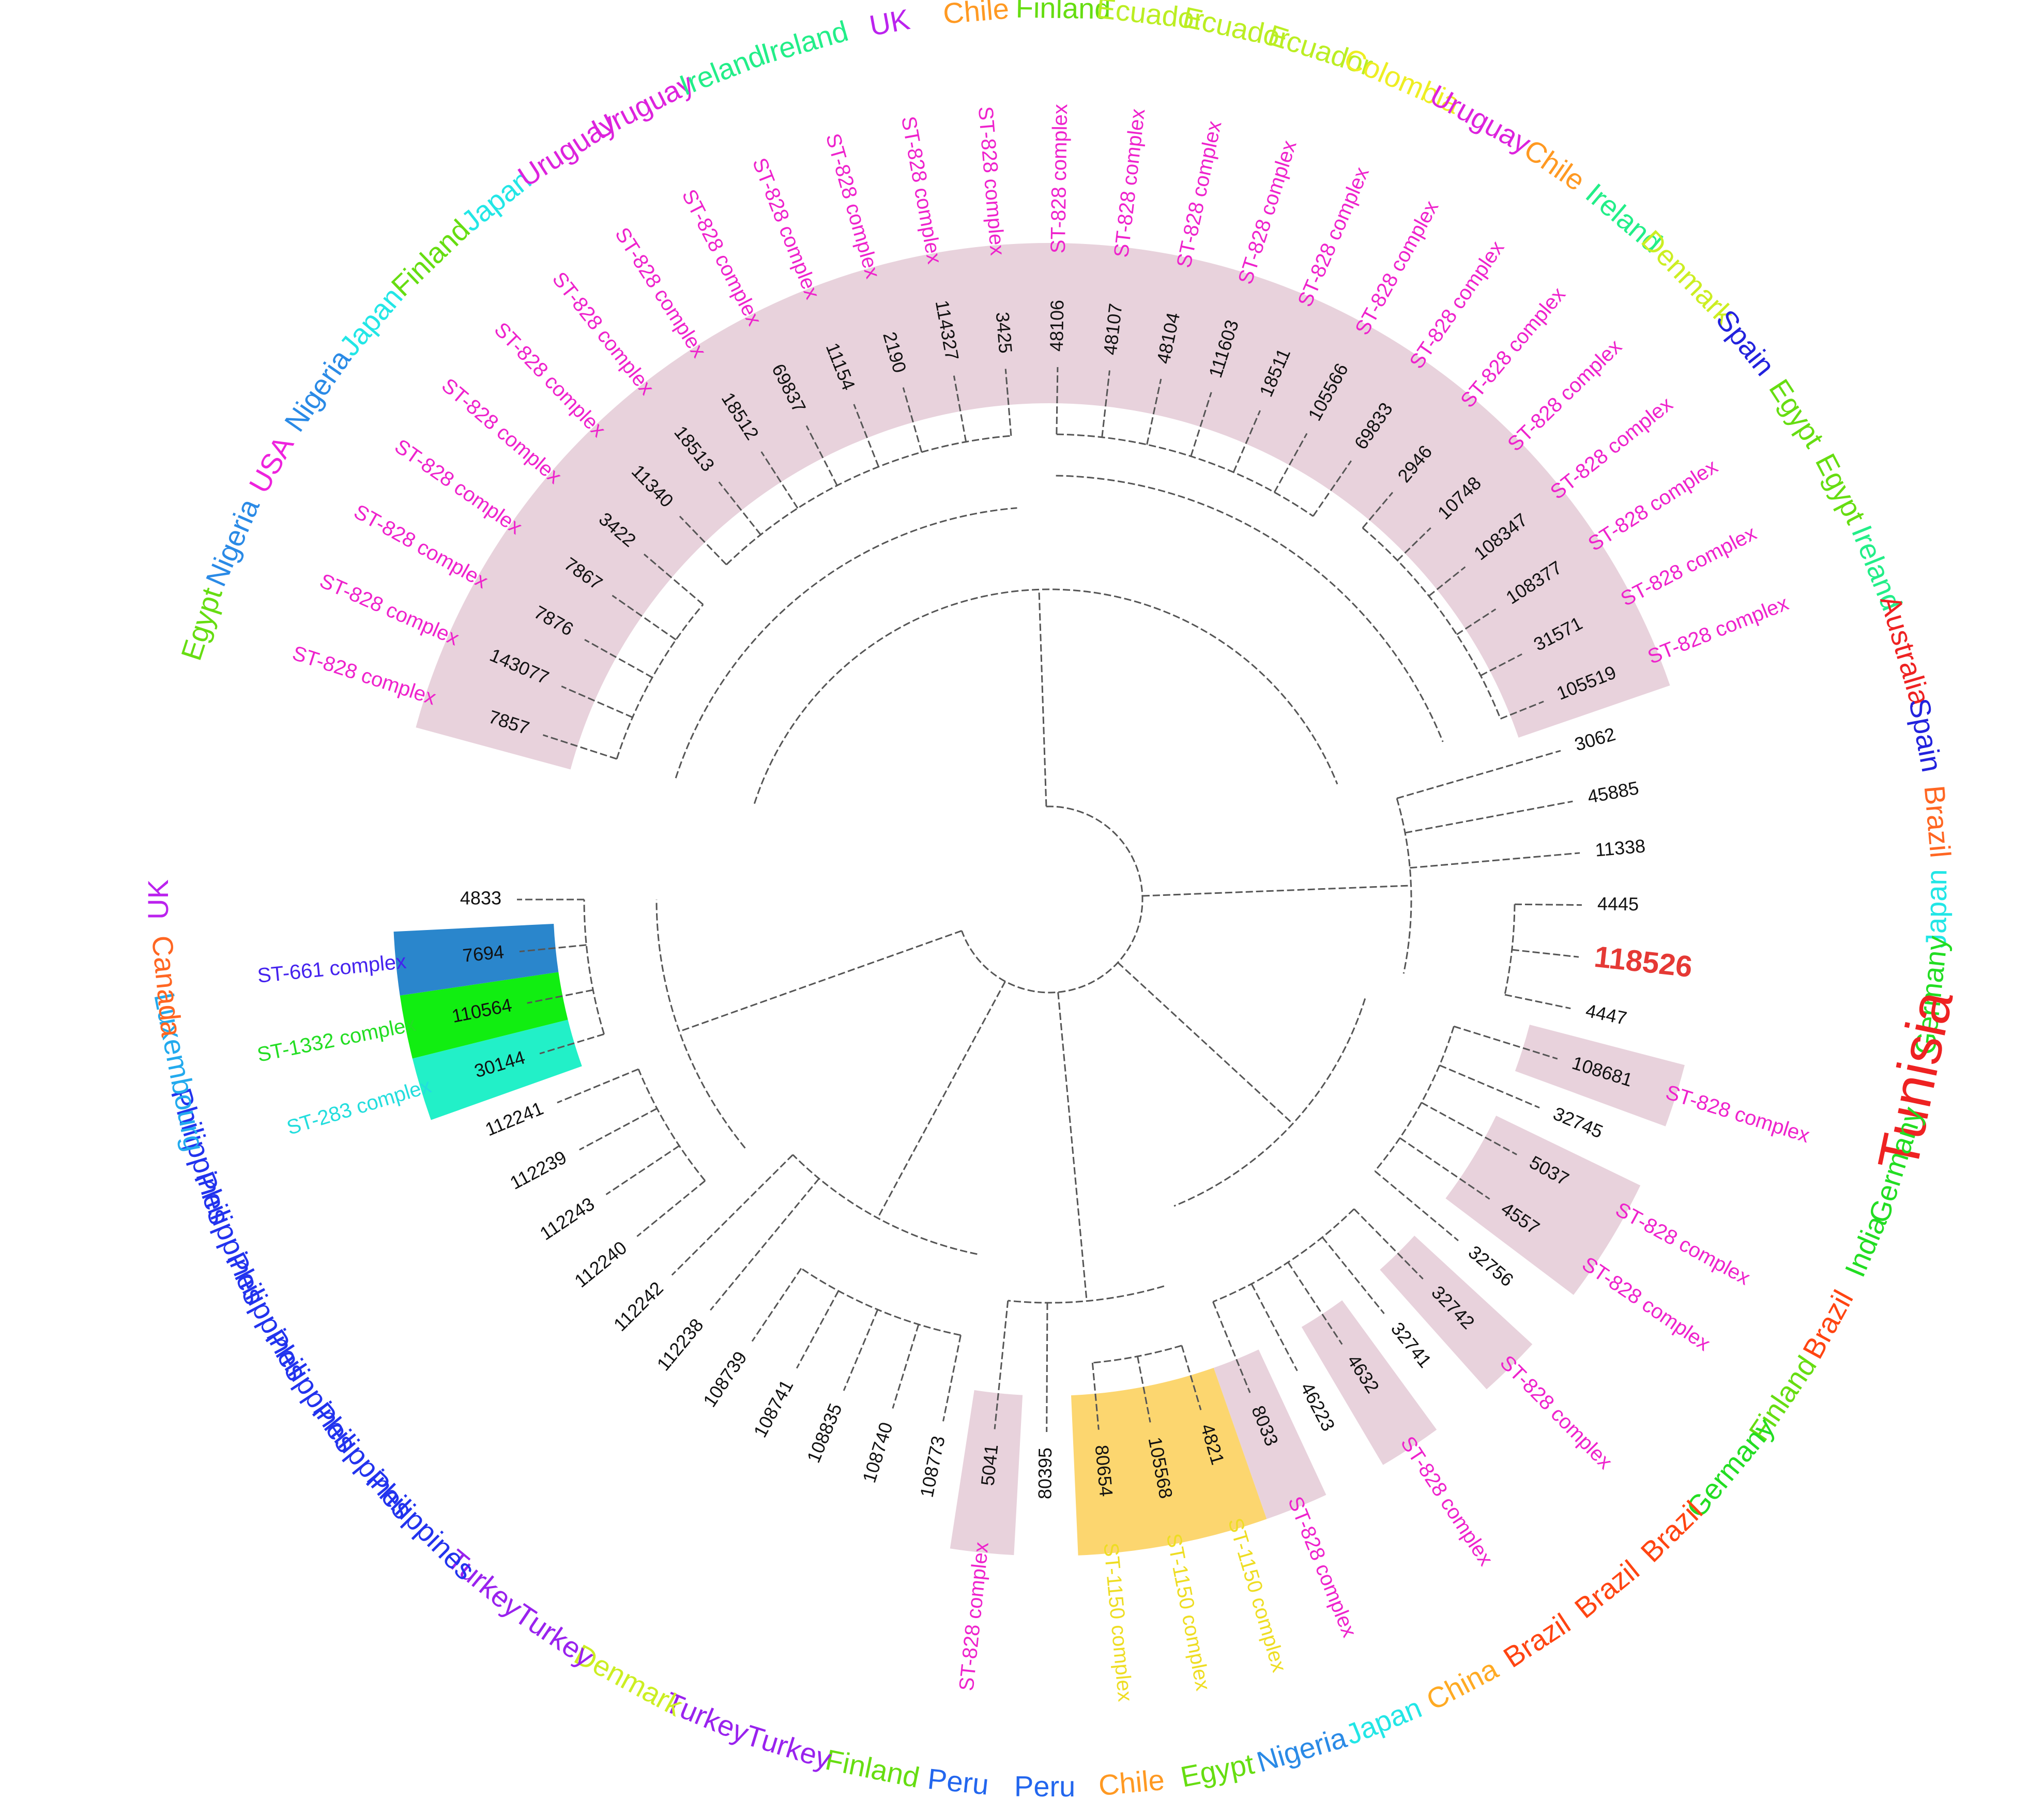 The height and width of the screenshot is (1798, 2044). What do you see at coordinates (1607, 1014) in the screenshot?
I see `leaf-id-4447: 4447` at bounding box center [1607, 1014].